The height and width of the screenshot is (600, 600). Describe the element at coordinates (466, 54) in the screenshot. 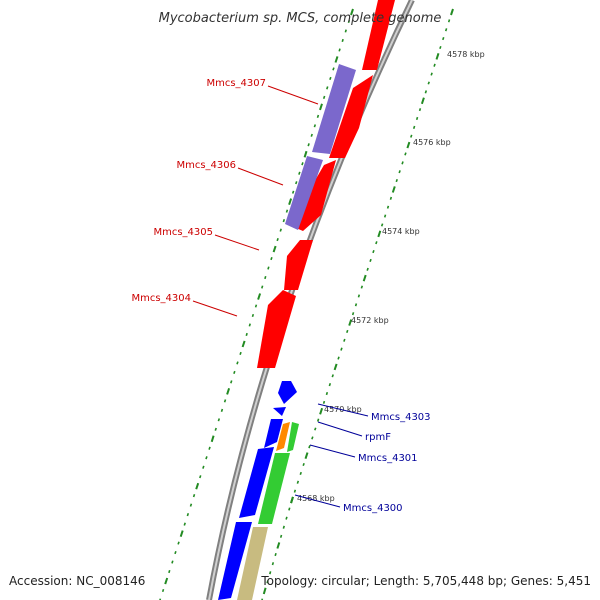

I see `kbp-label: 4578 kbp` at that location.